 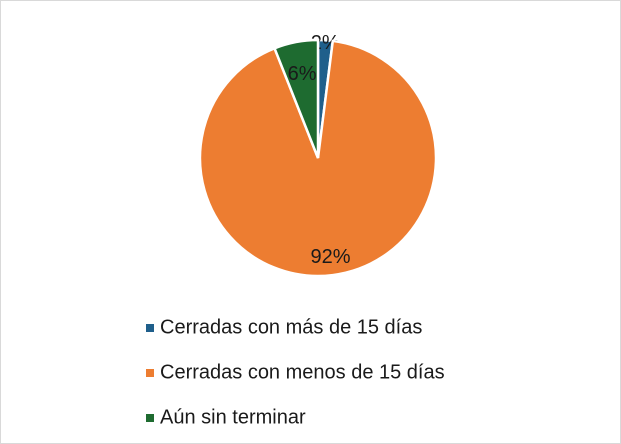 I want to click on pie-slice, so click(x=296, y=98).